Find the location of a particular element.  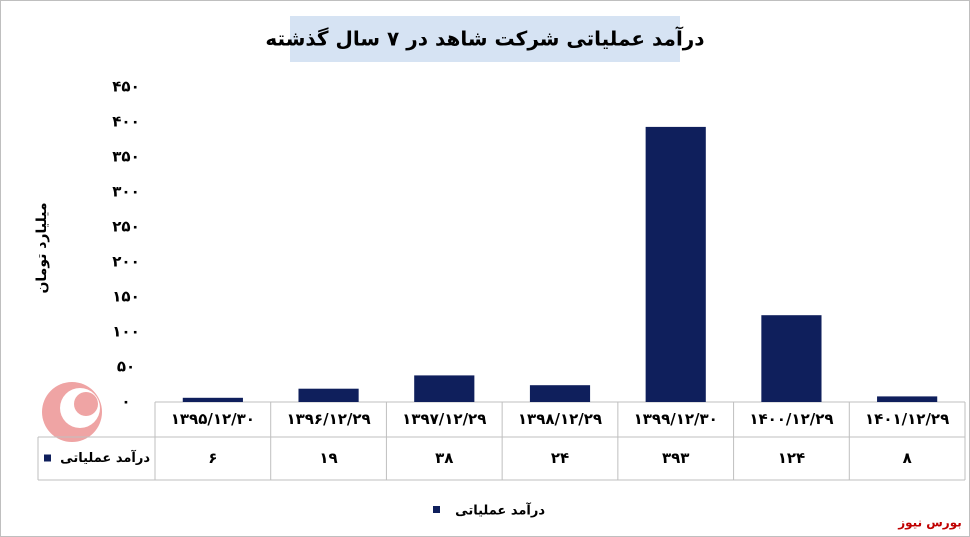

y-tick-label: ۰ is located at coordinates (125, 402).